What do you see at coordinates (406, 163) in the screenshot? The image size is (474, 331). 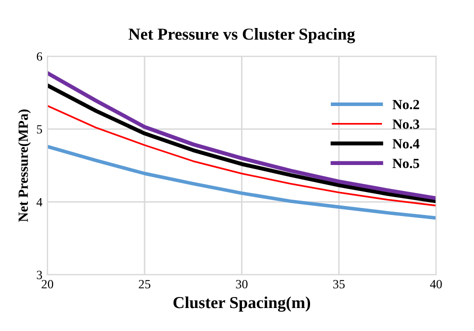 I see `legend-label: No.5` at bounding box center [406, 163].